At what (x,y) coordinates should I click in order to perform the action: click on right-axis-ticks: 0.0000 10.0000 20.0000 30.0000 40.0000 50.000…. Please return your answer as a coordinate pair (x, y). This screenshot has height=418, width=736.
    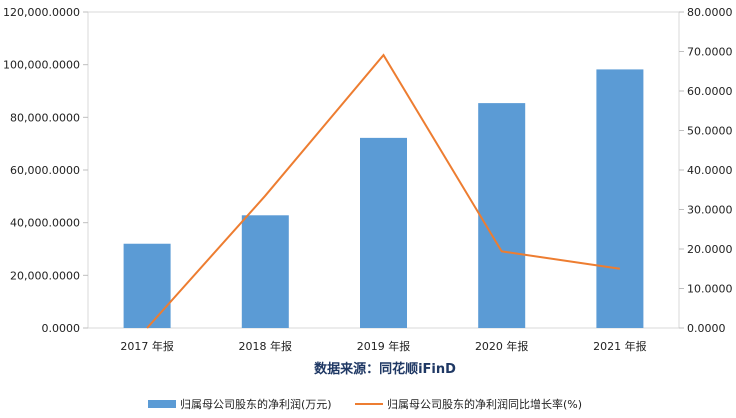
    Looking at the image, I should click on (706, 170).